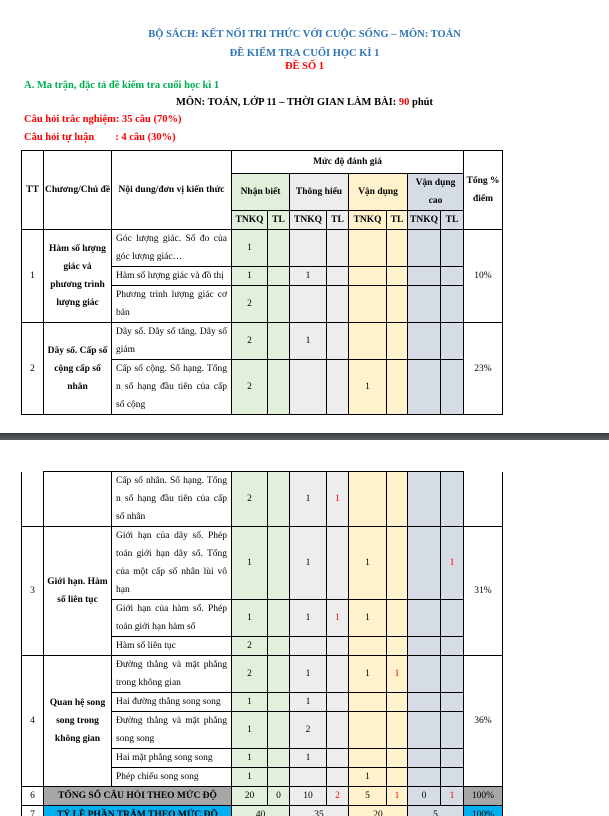 Image resolution: width=609 pixels, height=816 pixels. Describe the element at coordinates (171, 702) in the screenshot. I see `content-cell: Hai đường thẳng song song` at that location.